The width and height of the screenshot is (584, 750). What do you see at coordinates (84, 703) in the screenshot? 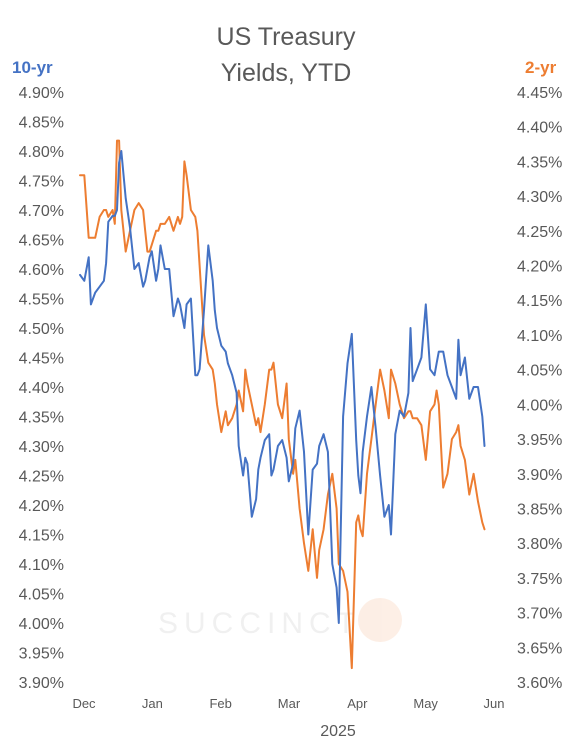
I see `x-tick-label: Dec` at bounding box center [84, 703].